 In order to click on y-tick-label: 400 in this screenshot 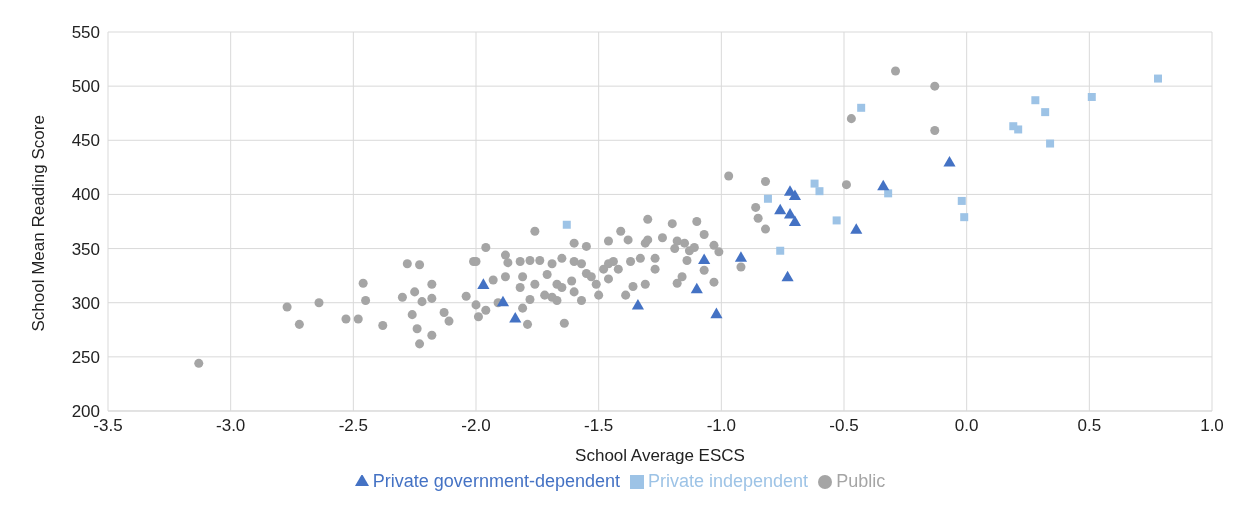, I will do `click(85, 195)`.